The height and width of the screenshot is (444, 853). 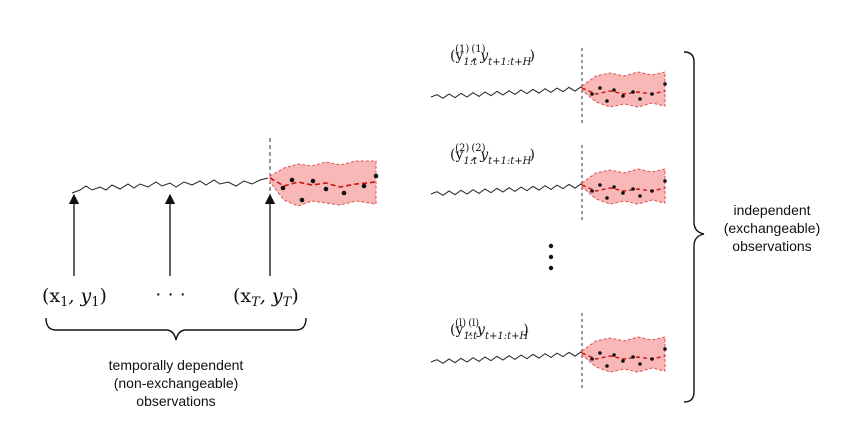 What do you see at coordinates (74, 297) in the screenshot?
I see `label-first-observation: (x1, y1)` at bounding box center [74, 297].